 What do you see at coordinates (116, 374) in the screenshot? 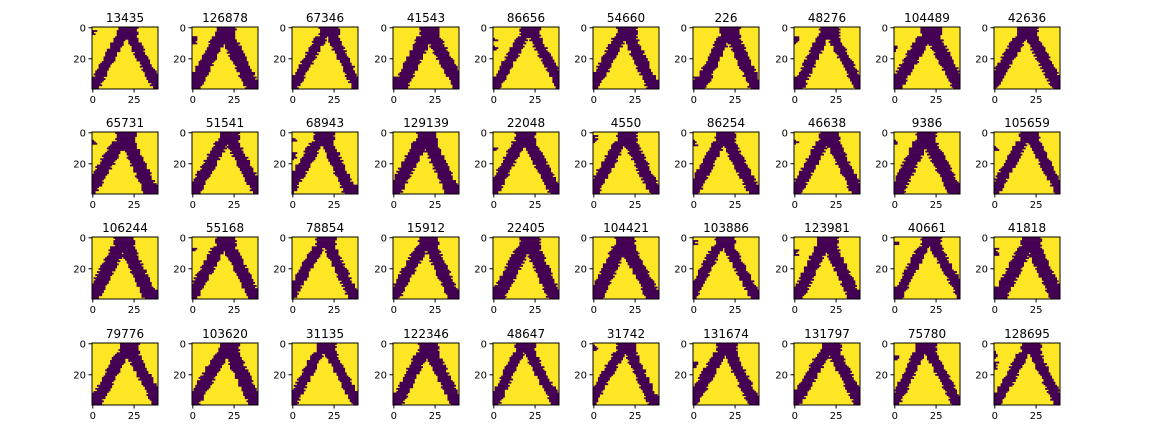
I see `panel-79776: 79776 0 25 0 20` at bounding box center [116, 374].